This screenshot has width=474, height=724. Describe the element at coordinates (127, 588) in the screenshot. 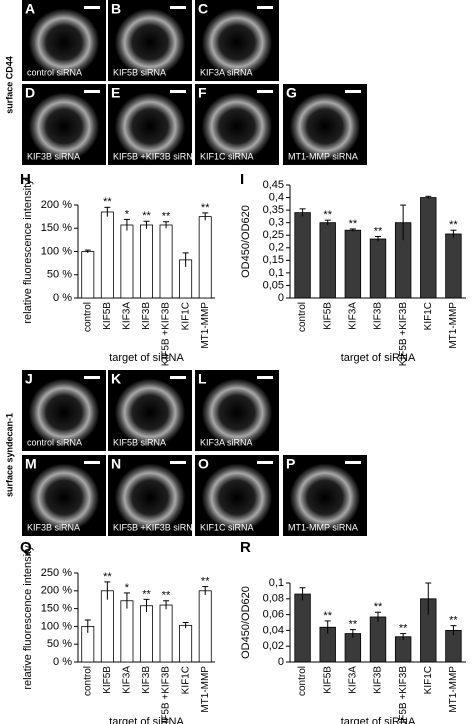

I see `significance: *` at that location.